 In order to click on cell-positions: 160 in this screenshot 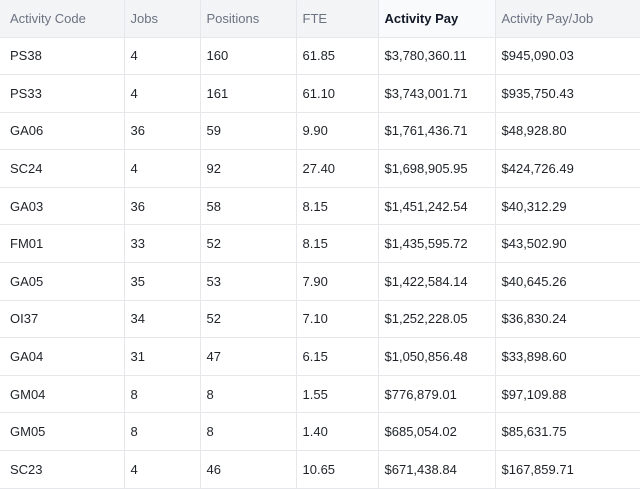, I will do `click(248, 56)`.